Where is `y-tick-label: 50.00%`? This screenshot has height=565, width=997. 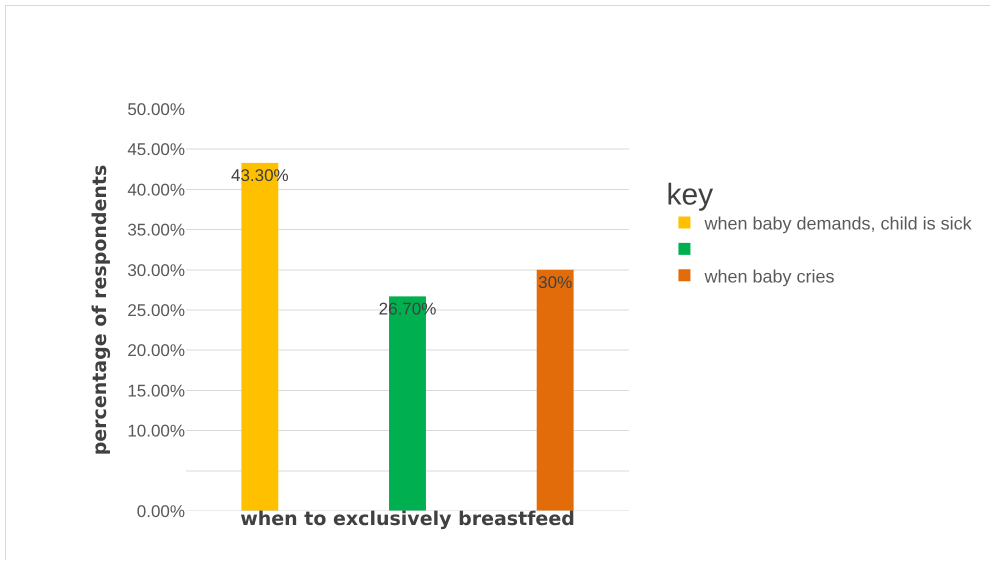
y-tick-label: 50.00% is located at coordinates (156, 109).